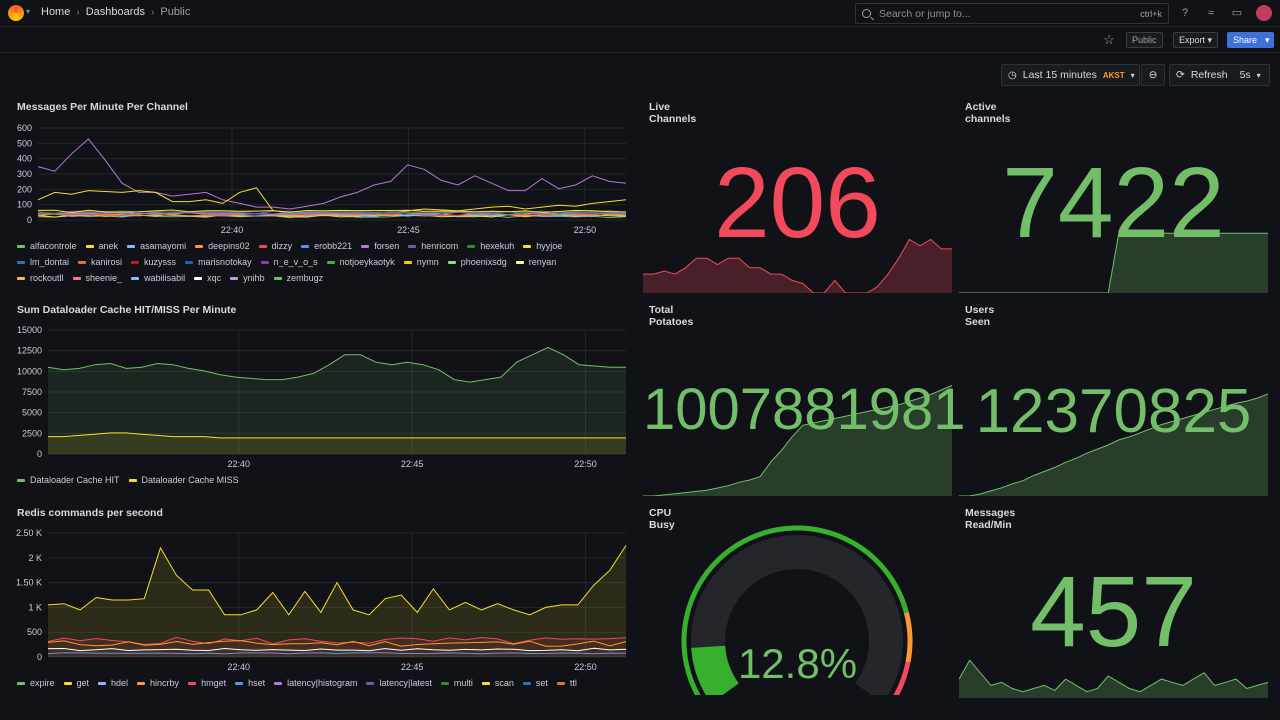  Describe the element at coordinates (1267, 40) in the screenshot. I see `share-options-chevron-icon: ▾` at that location.